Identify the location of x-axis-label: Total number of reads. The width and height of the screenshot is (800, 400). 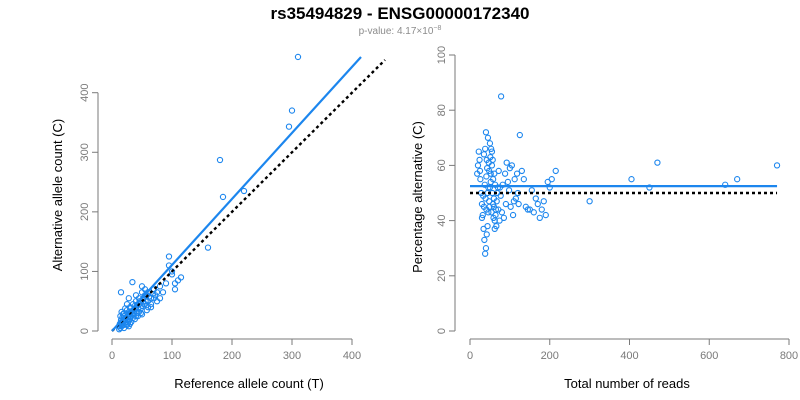
(627, 383).